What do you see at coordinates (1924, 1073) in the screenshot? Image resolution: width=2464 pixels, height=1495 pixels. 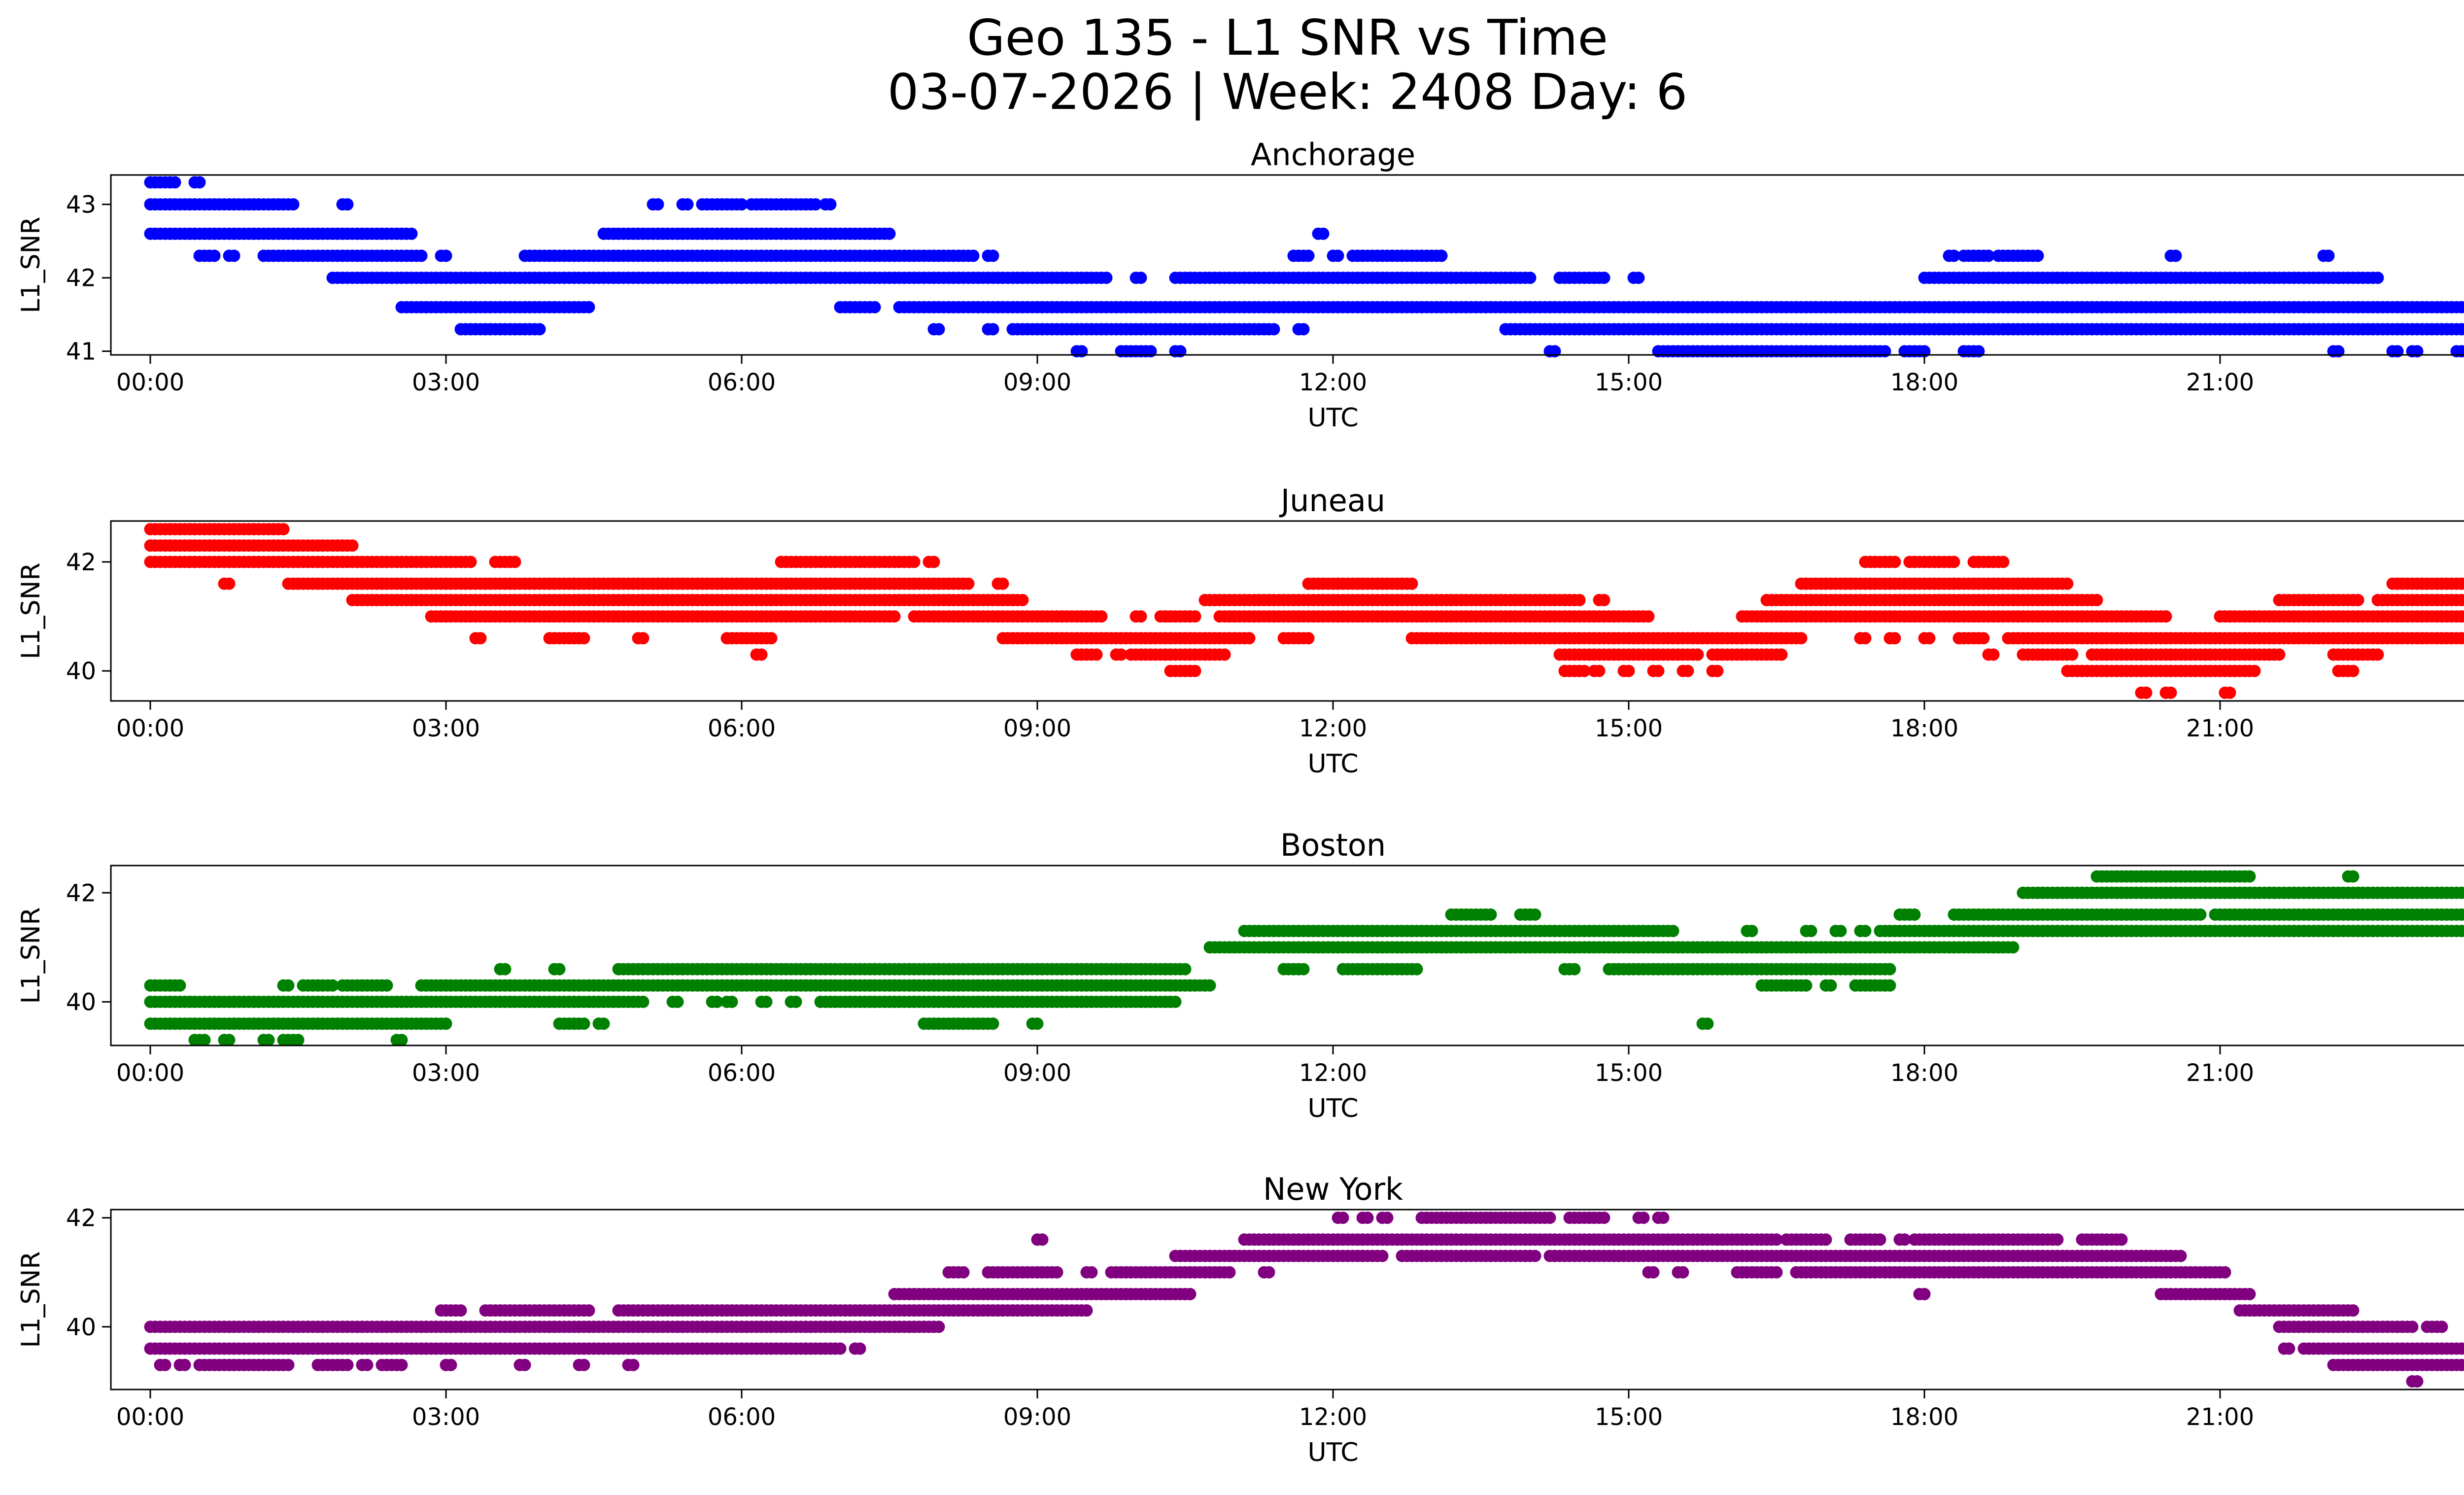 I see `x-tick-label: 18:00` at bounding box center [1924, 1073].